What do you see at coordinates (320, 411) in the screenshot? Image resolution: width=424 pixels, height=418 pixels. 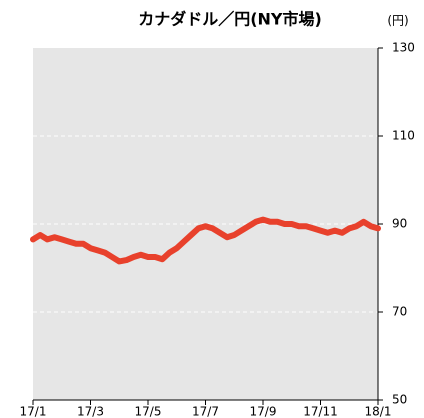 I see `x-tick-label: 17/11` at bounding box center [320, 411].